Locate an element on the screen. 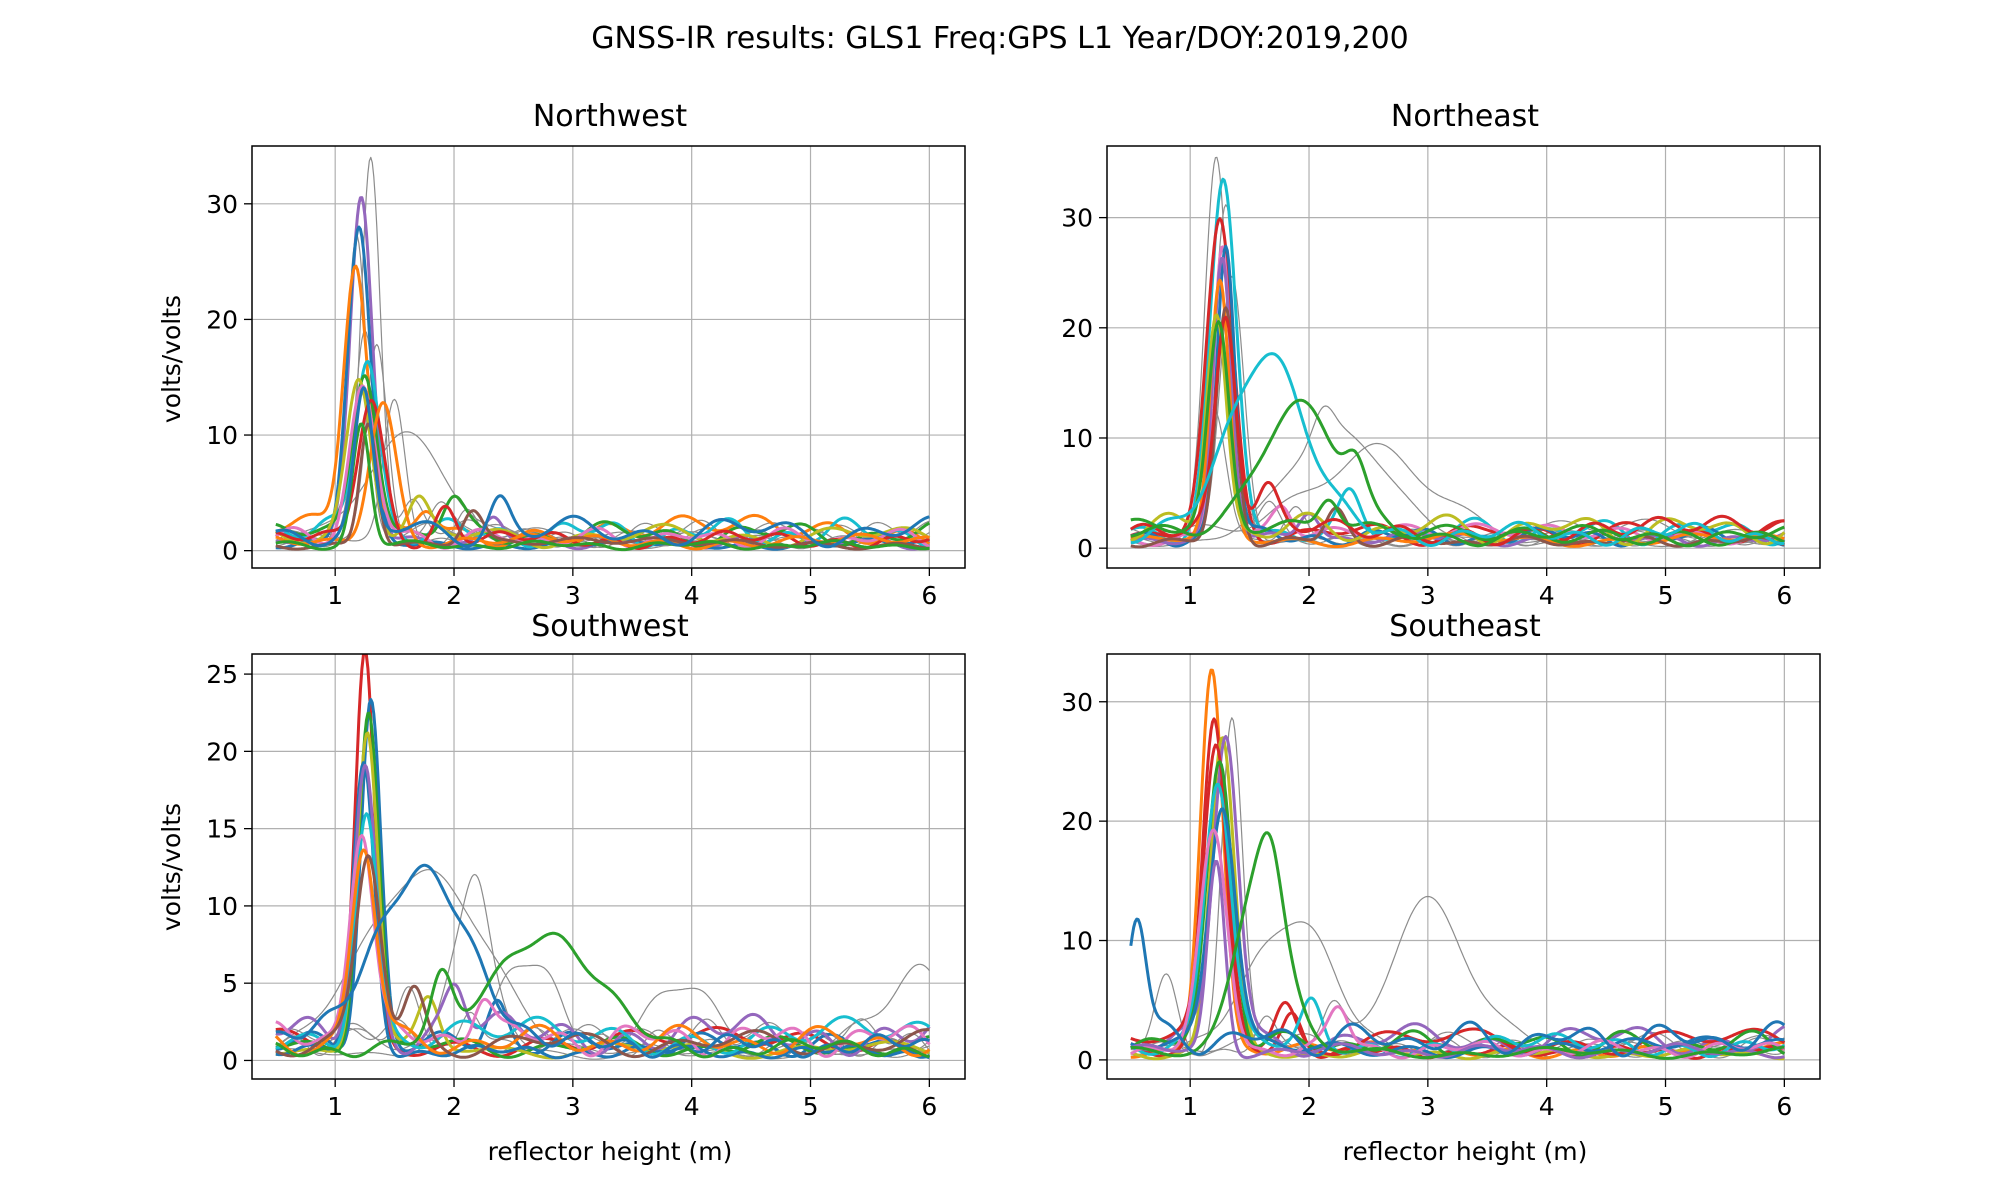 Image resolution: width=2000 pixels, height=1200 pixels. x-tick-label-southwest: 5 is located at coordinates (811, 1106).